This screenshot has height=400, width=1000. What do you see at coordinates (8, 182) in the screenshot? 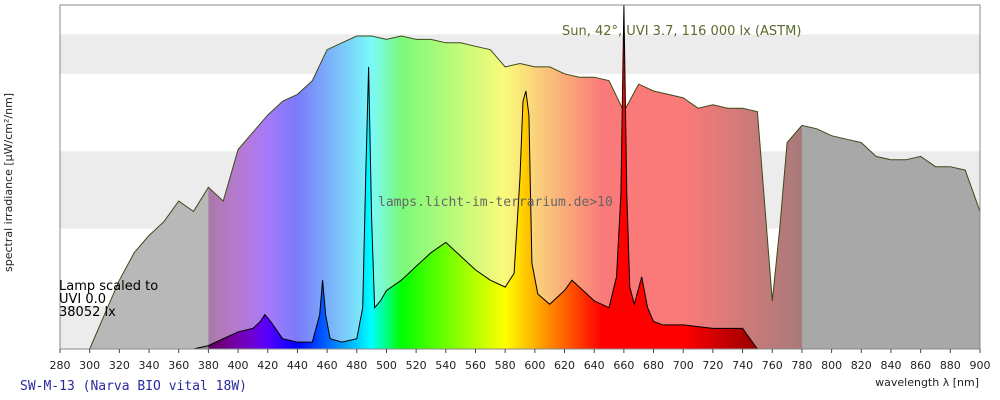
I see `y-axis-label: spectral irradiance [µW/cm²/nm]` at bounding box center [8, 182].